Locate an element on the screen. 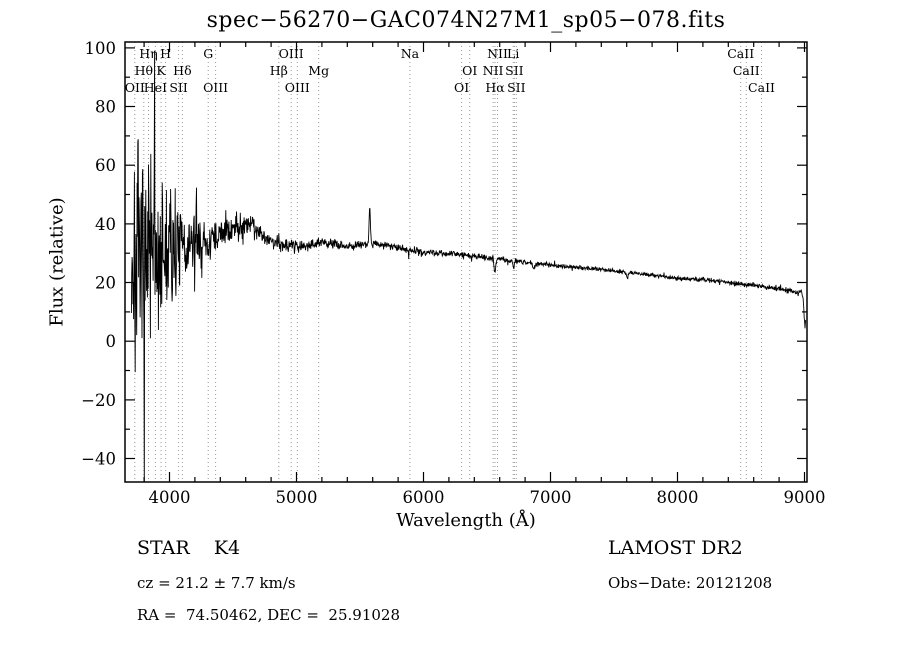 This screenshot has height=650, width=900. y-tick-label: 40 is located at coordinates (105, 224).